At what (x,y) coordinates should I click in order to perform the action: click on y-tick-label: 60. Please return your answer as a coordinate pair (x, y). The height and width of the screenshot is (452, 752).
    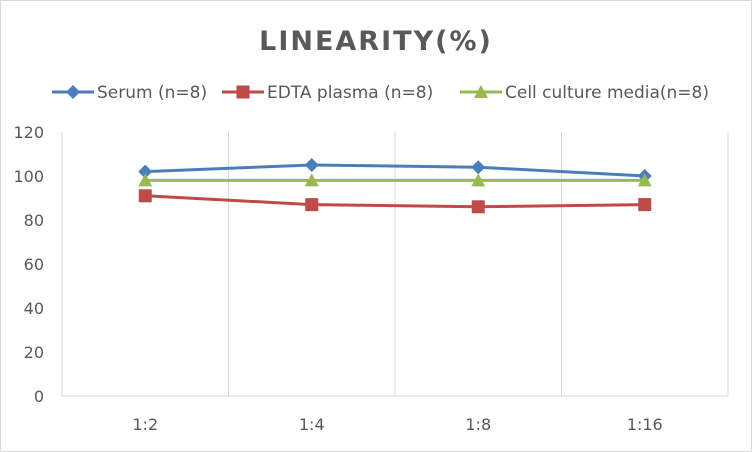
    Looking at the image, I should click on (34, 264).